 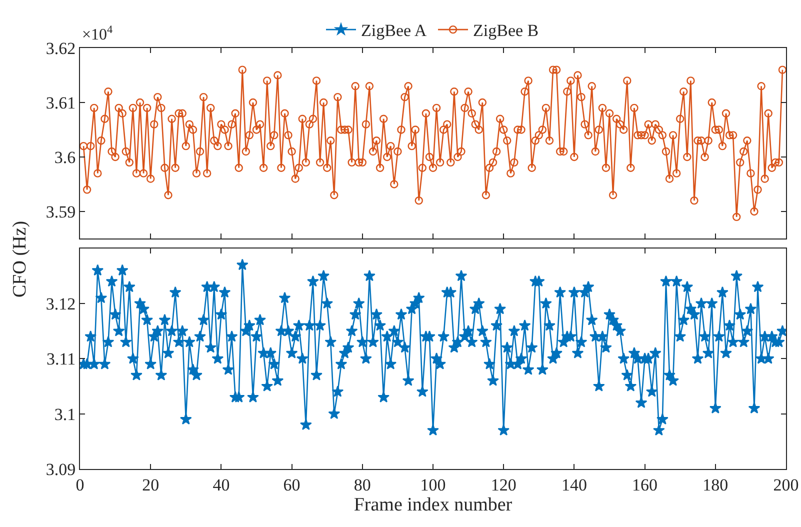 I want to click on x-tick-label: 80, so click(x=362, y=484).